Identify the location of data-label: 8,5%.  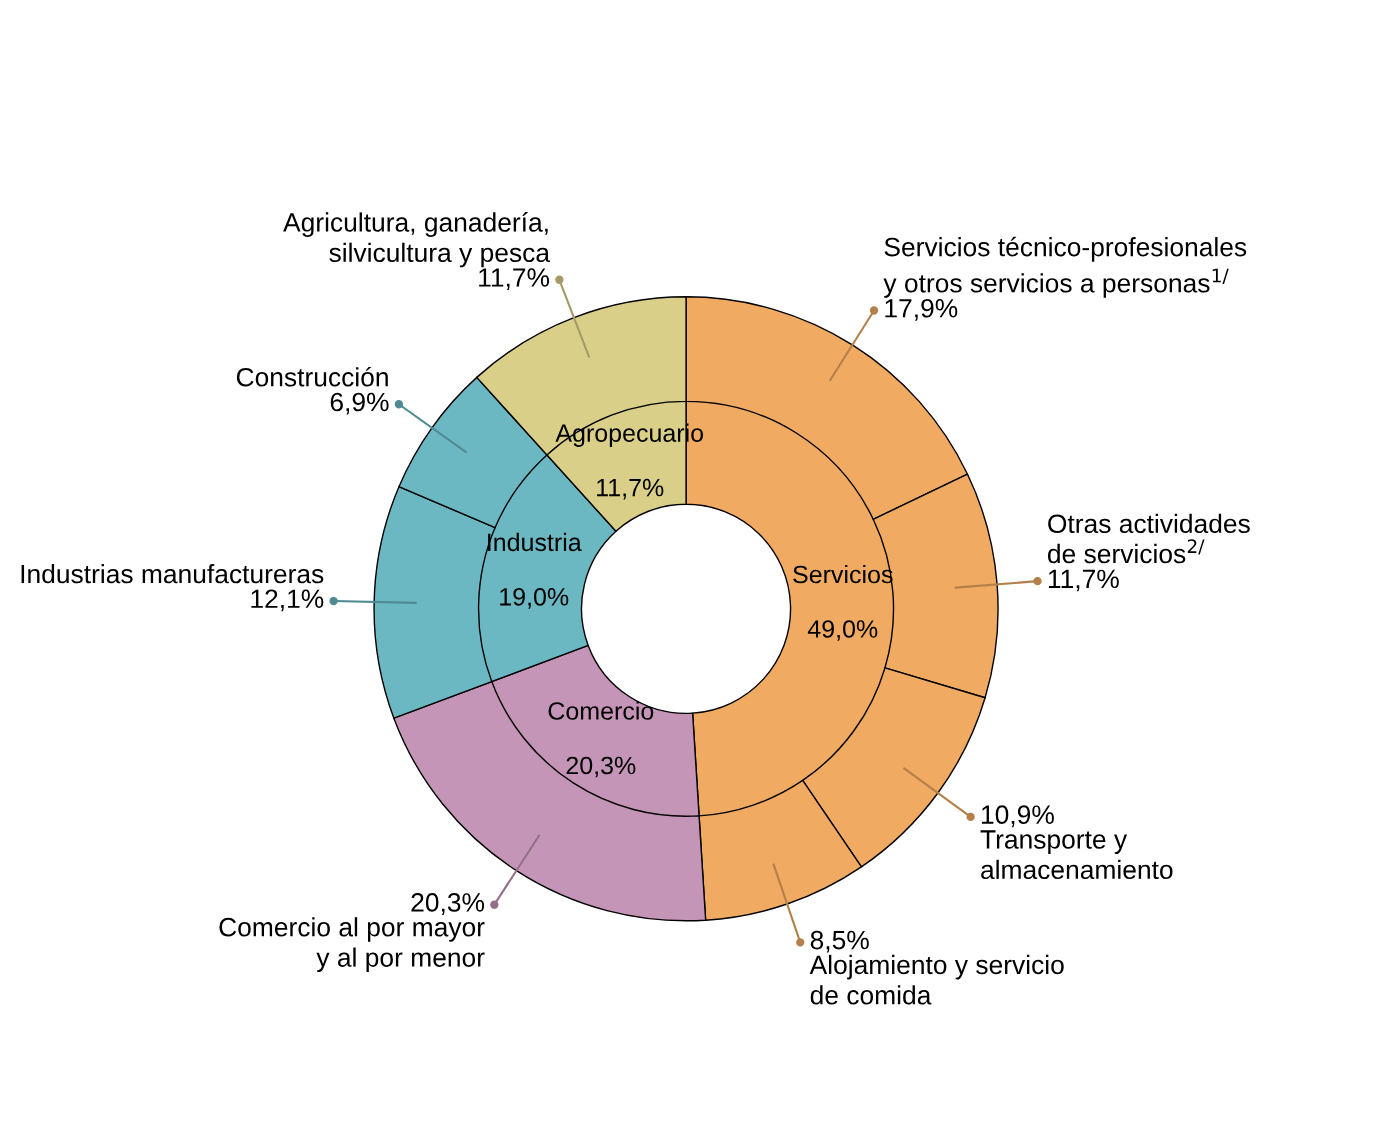
(839, 941).